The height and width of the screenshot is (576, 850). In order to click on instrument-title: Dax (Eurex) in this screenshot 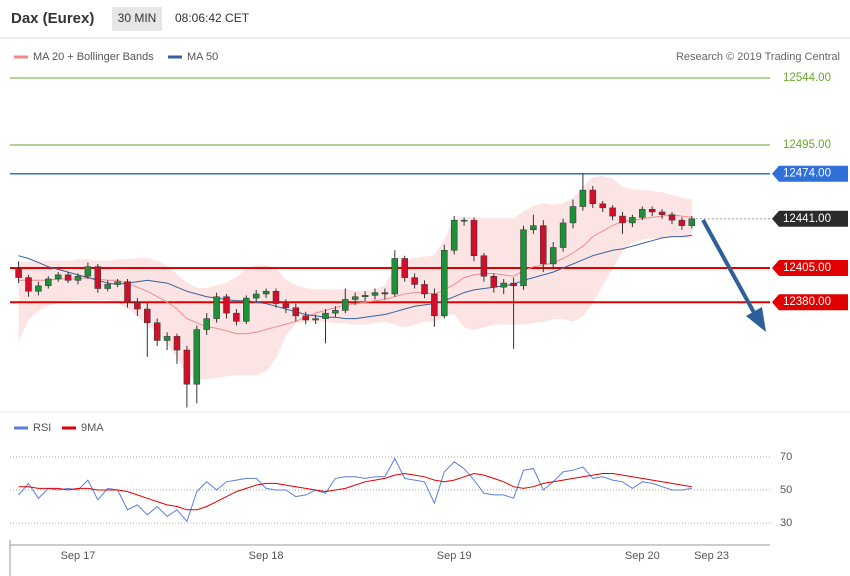, I will do `click(52, 18)`.